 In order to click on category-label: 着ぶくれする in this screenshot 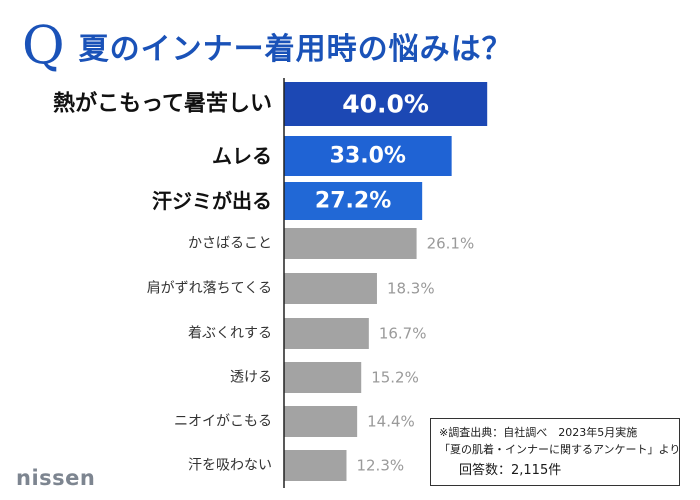, I will do `click(230, 334)`.